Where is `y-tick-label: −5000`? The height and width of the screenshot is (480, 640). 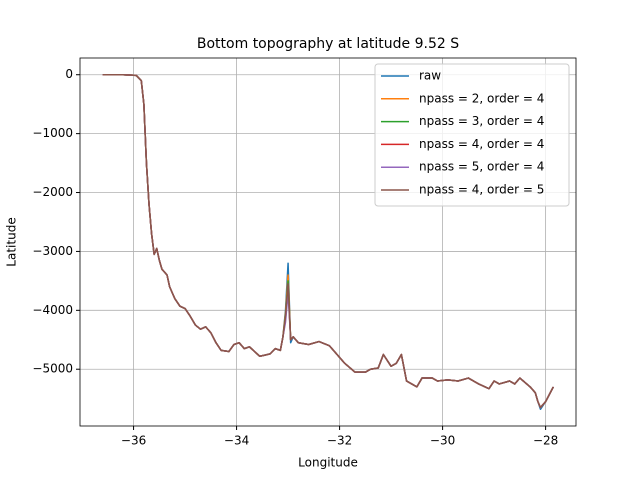
y-tick-label: −5000 is located at coordinates (52, 369).